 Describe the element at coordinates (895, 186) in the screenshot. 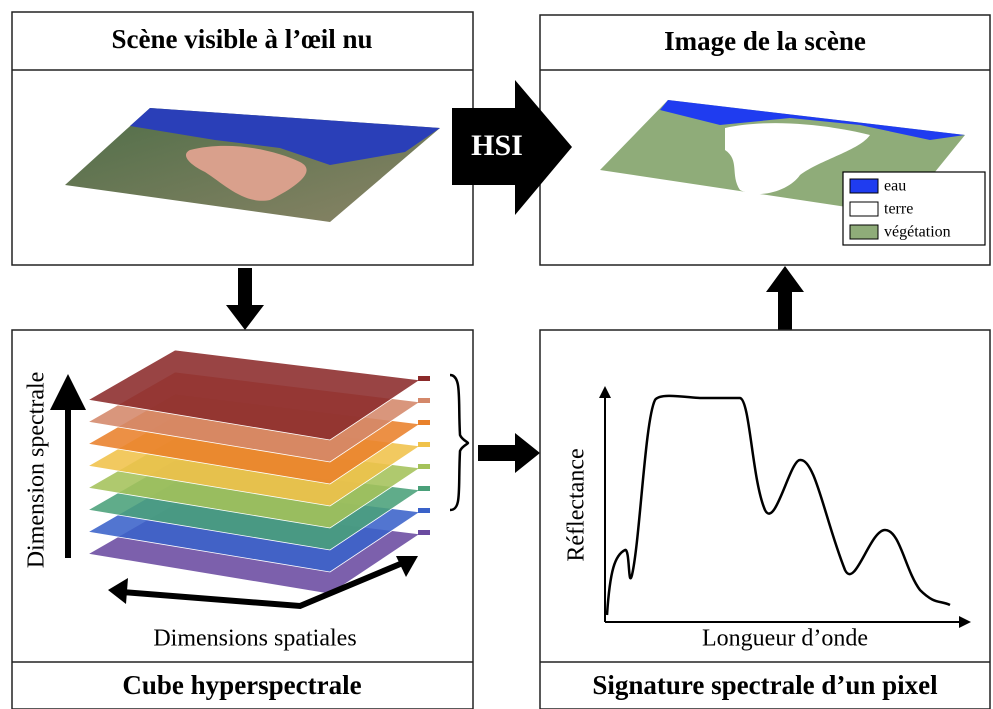

I see `legend-label: eau` at that location.